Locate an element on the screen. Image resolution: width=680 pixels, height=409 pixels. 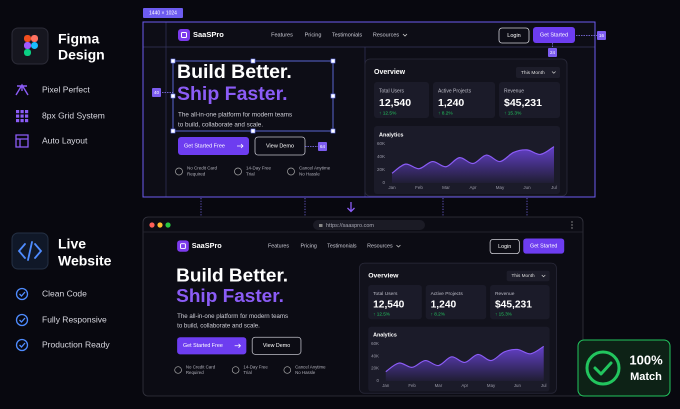
spacing-label: 24 is located at coordinates (553, 52).